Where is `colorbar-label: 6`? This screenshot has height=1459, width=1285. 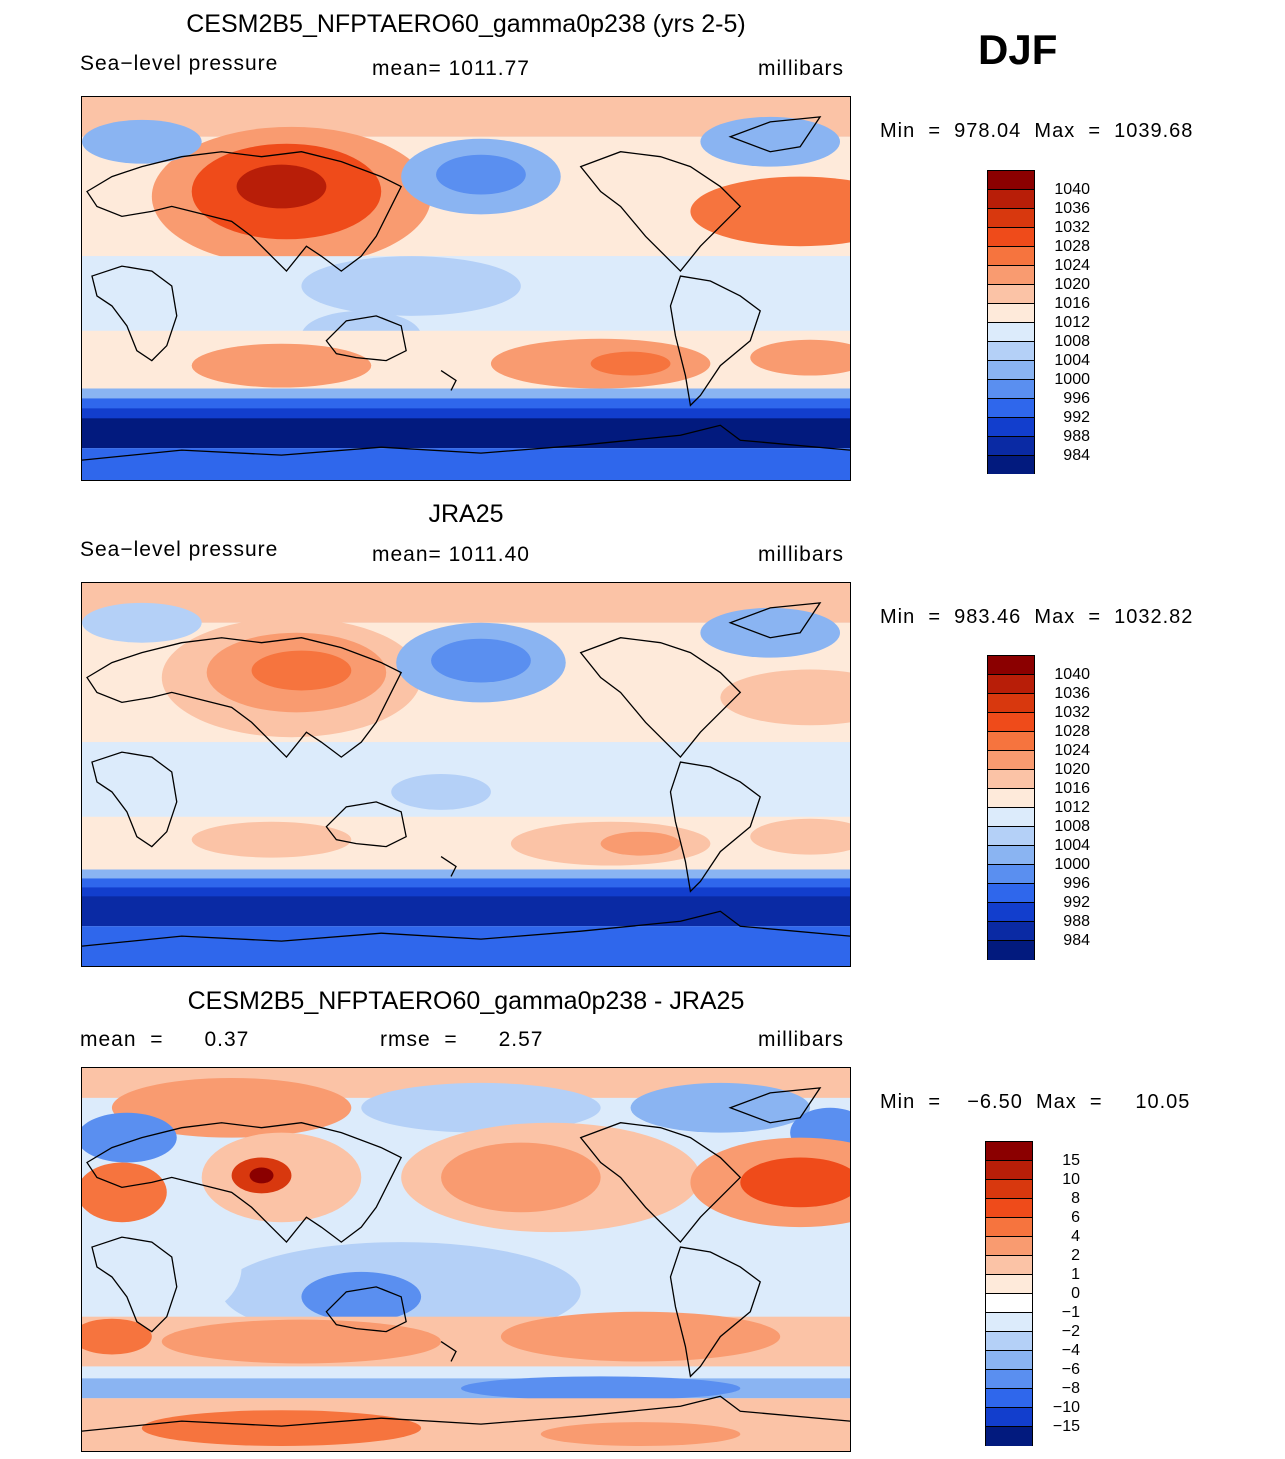 colorbar-label: 6 is located at coordinates (1075, 1217).